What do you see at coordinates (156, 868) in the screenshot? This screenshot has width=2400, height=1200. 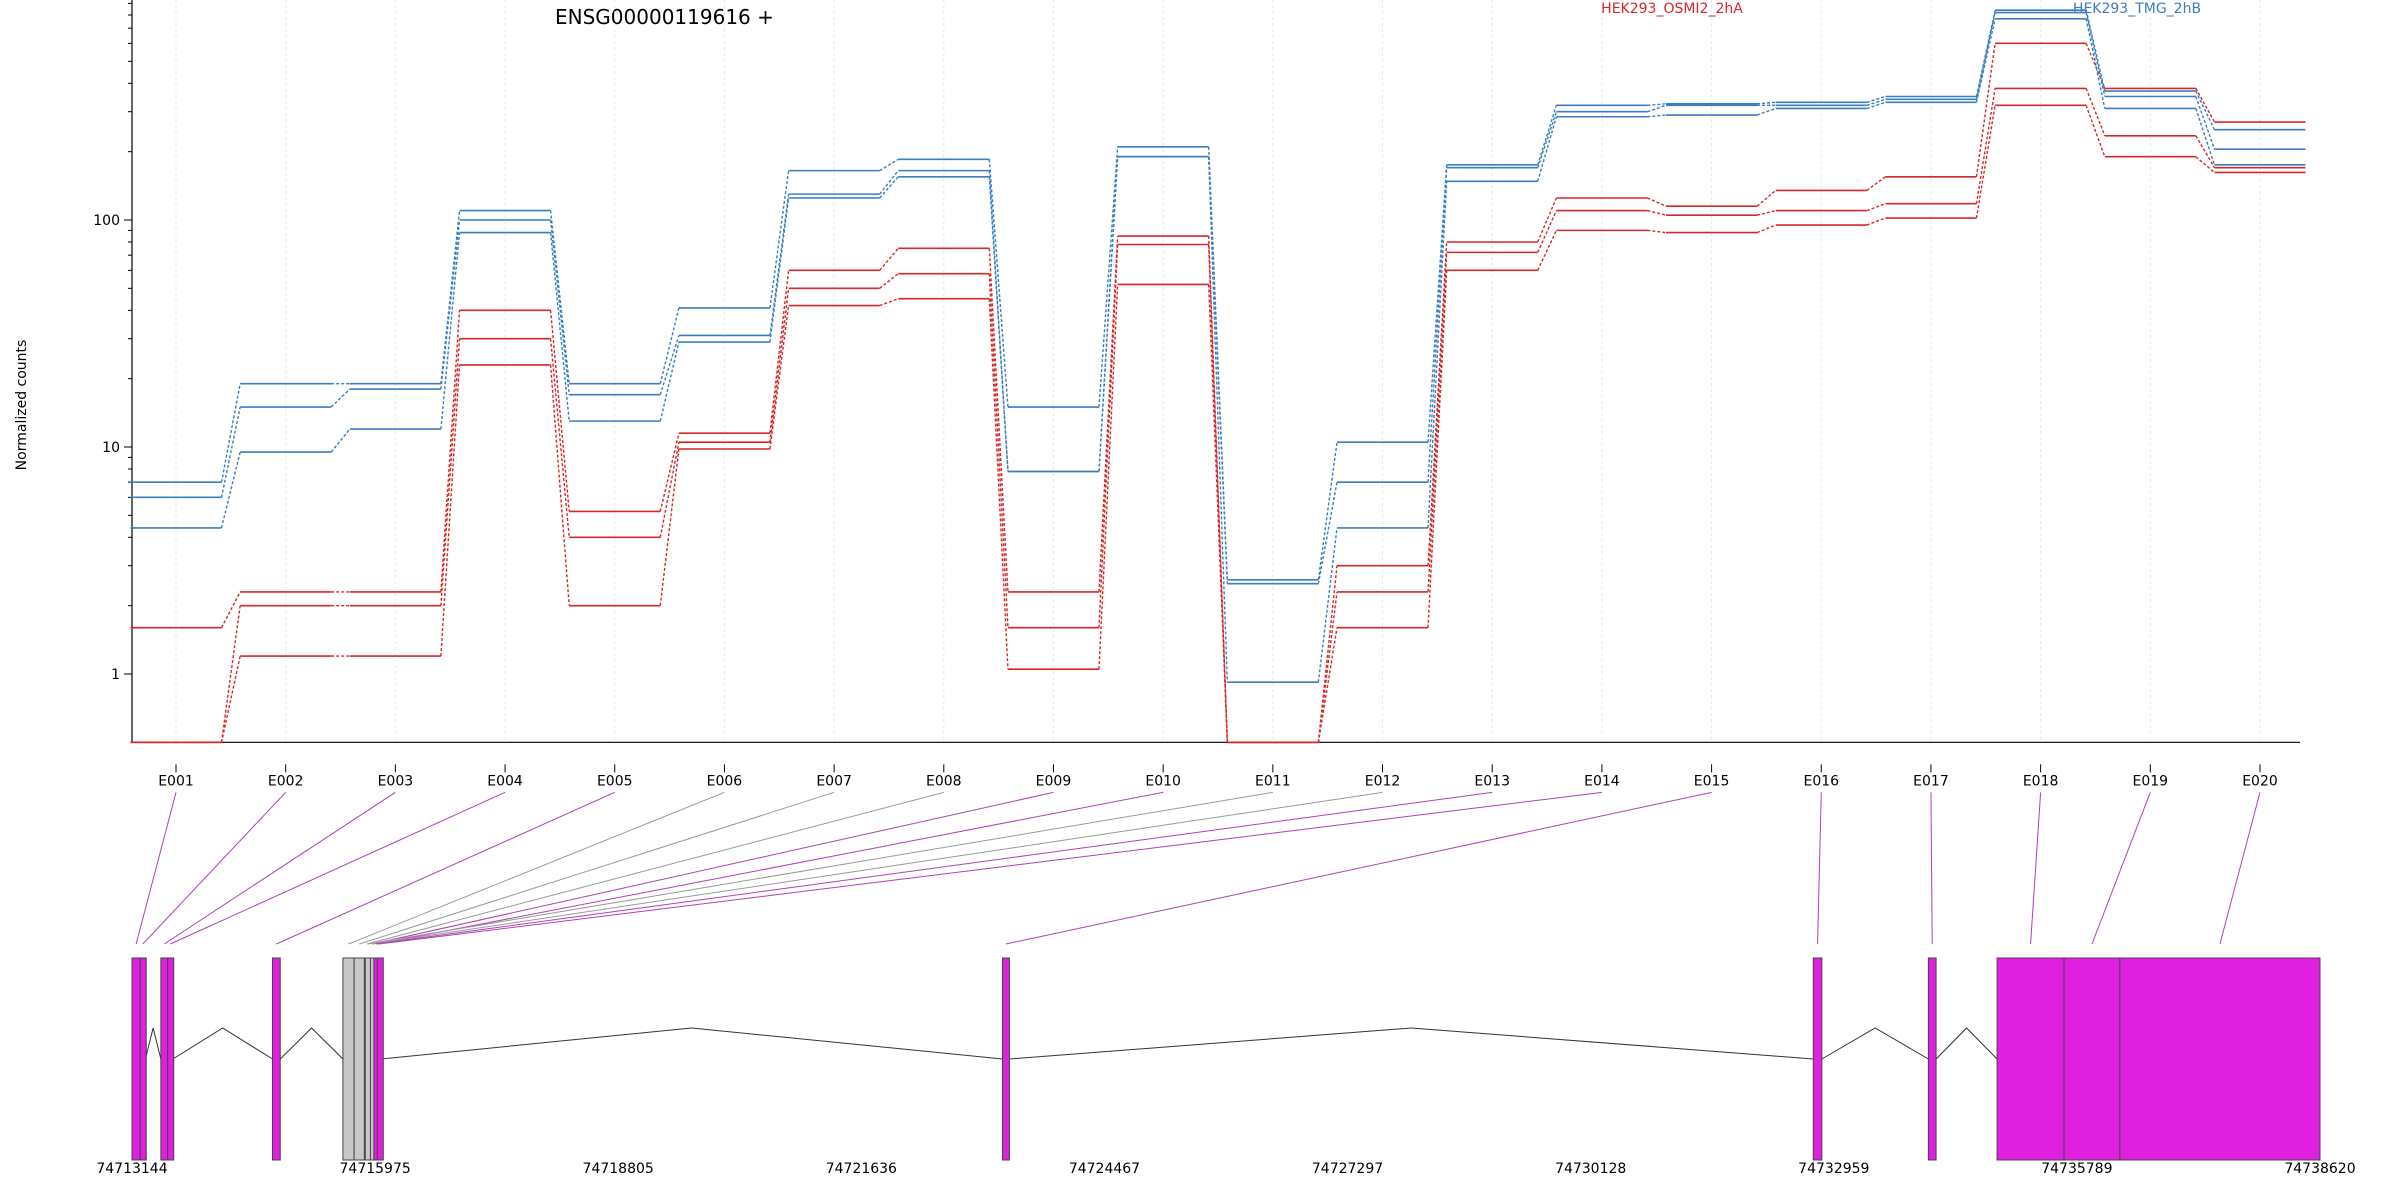 I see `exon-connector-E001` at bounding box center [156, 868].